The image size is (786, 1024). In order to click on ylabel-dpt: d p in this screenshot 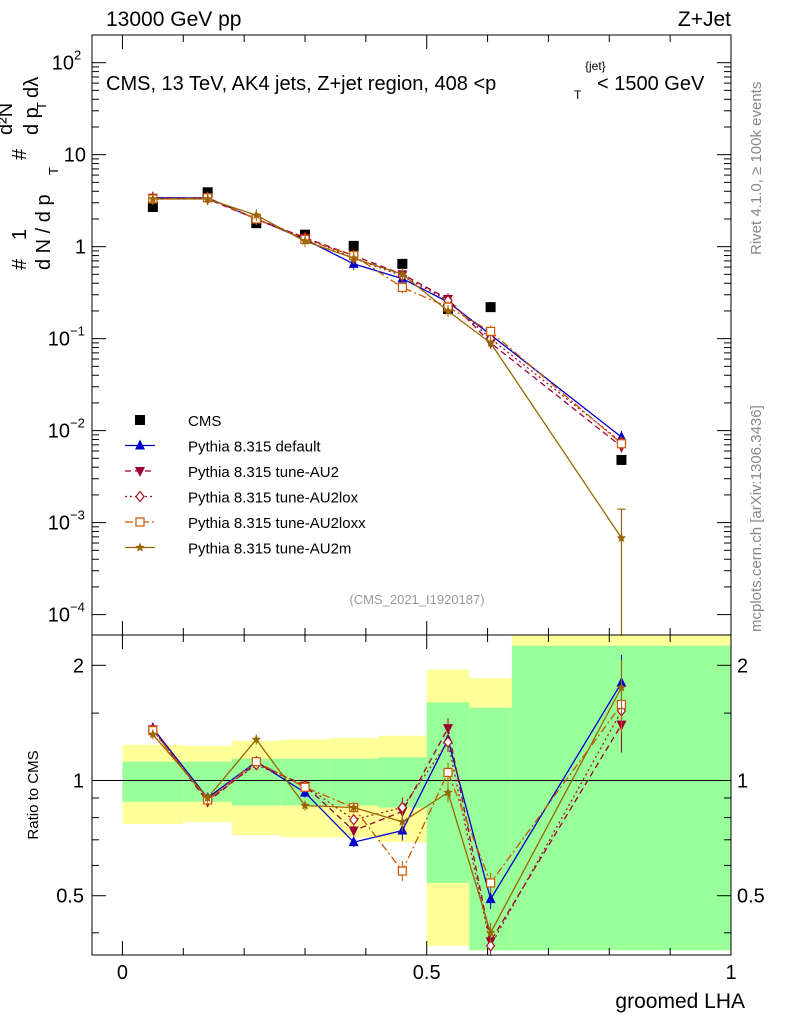, I will do `click(32, 121)`.